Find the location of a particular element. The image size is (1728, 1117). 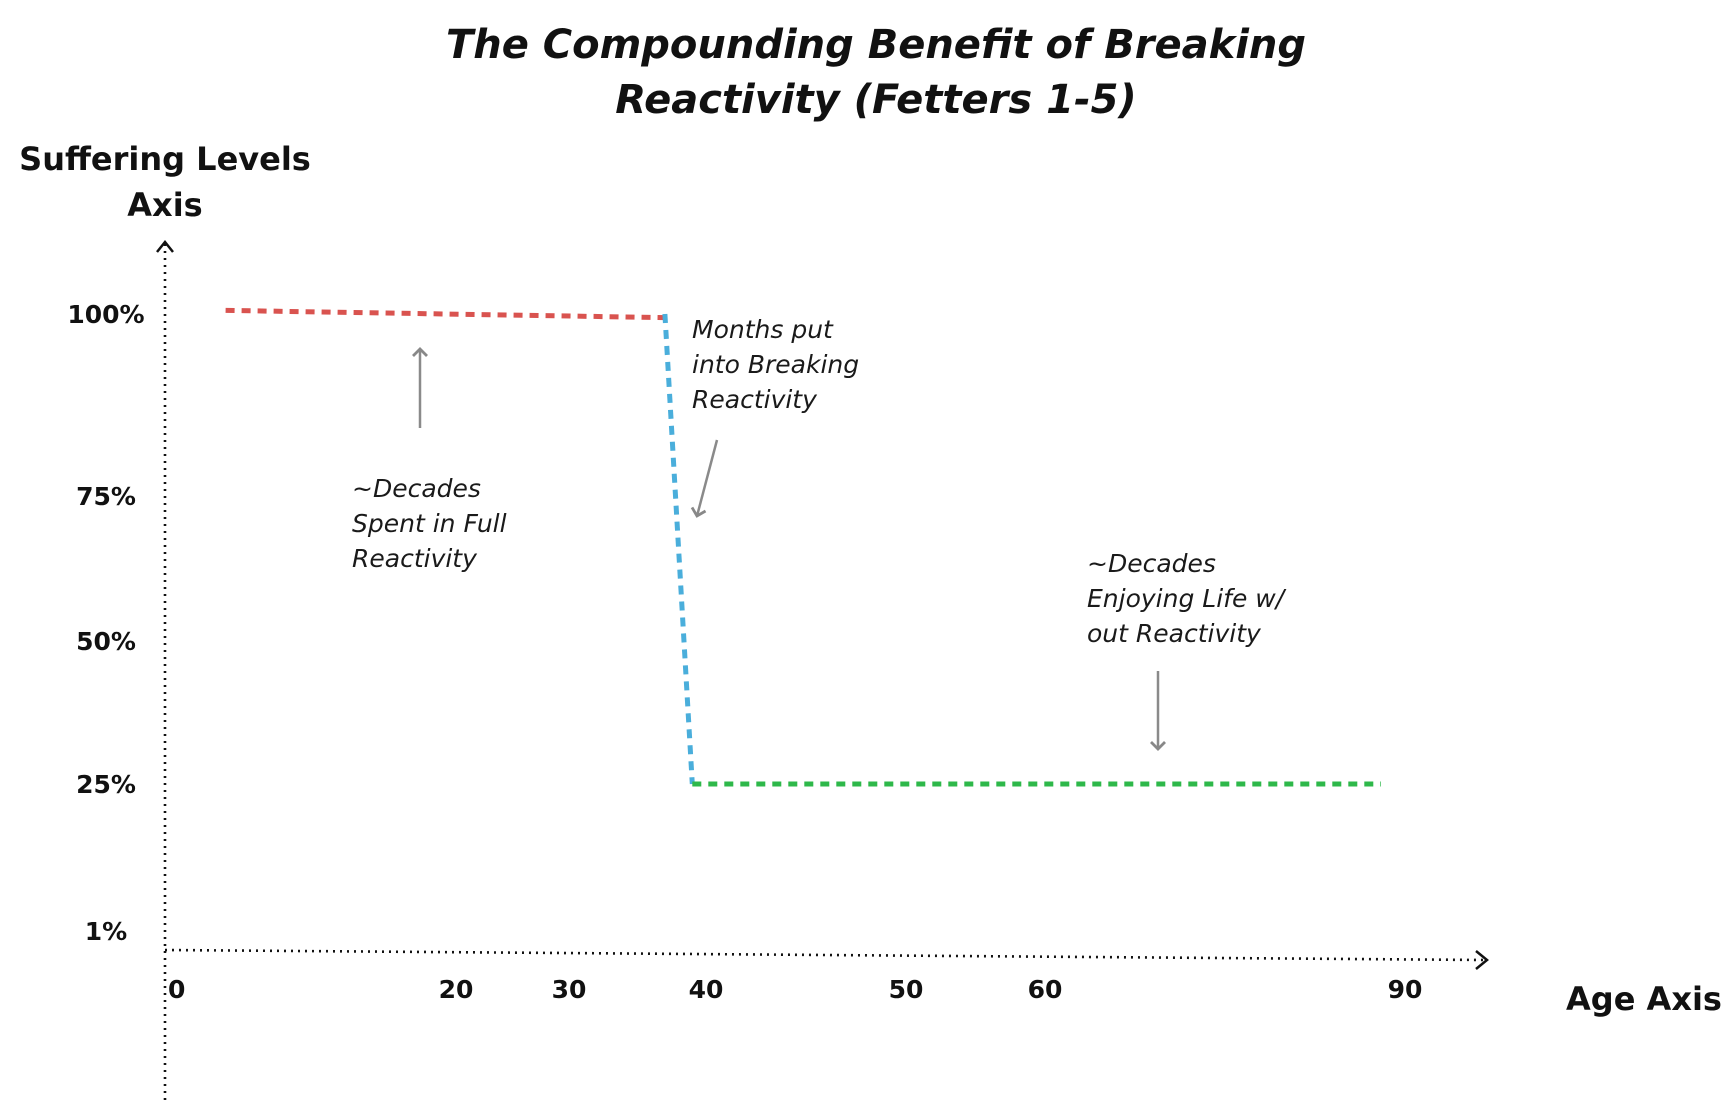

x-tick-label: 60 is located at coordinates (1045, 989).